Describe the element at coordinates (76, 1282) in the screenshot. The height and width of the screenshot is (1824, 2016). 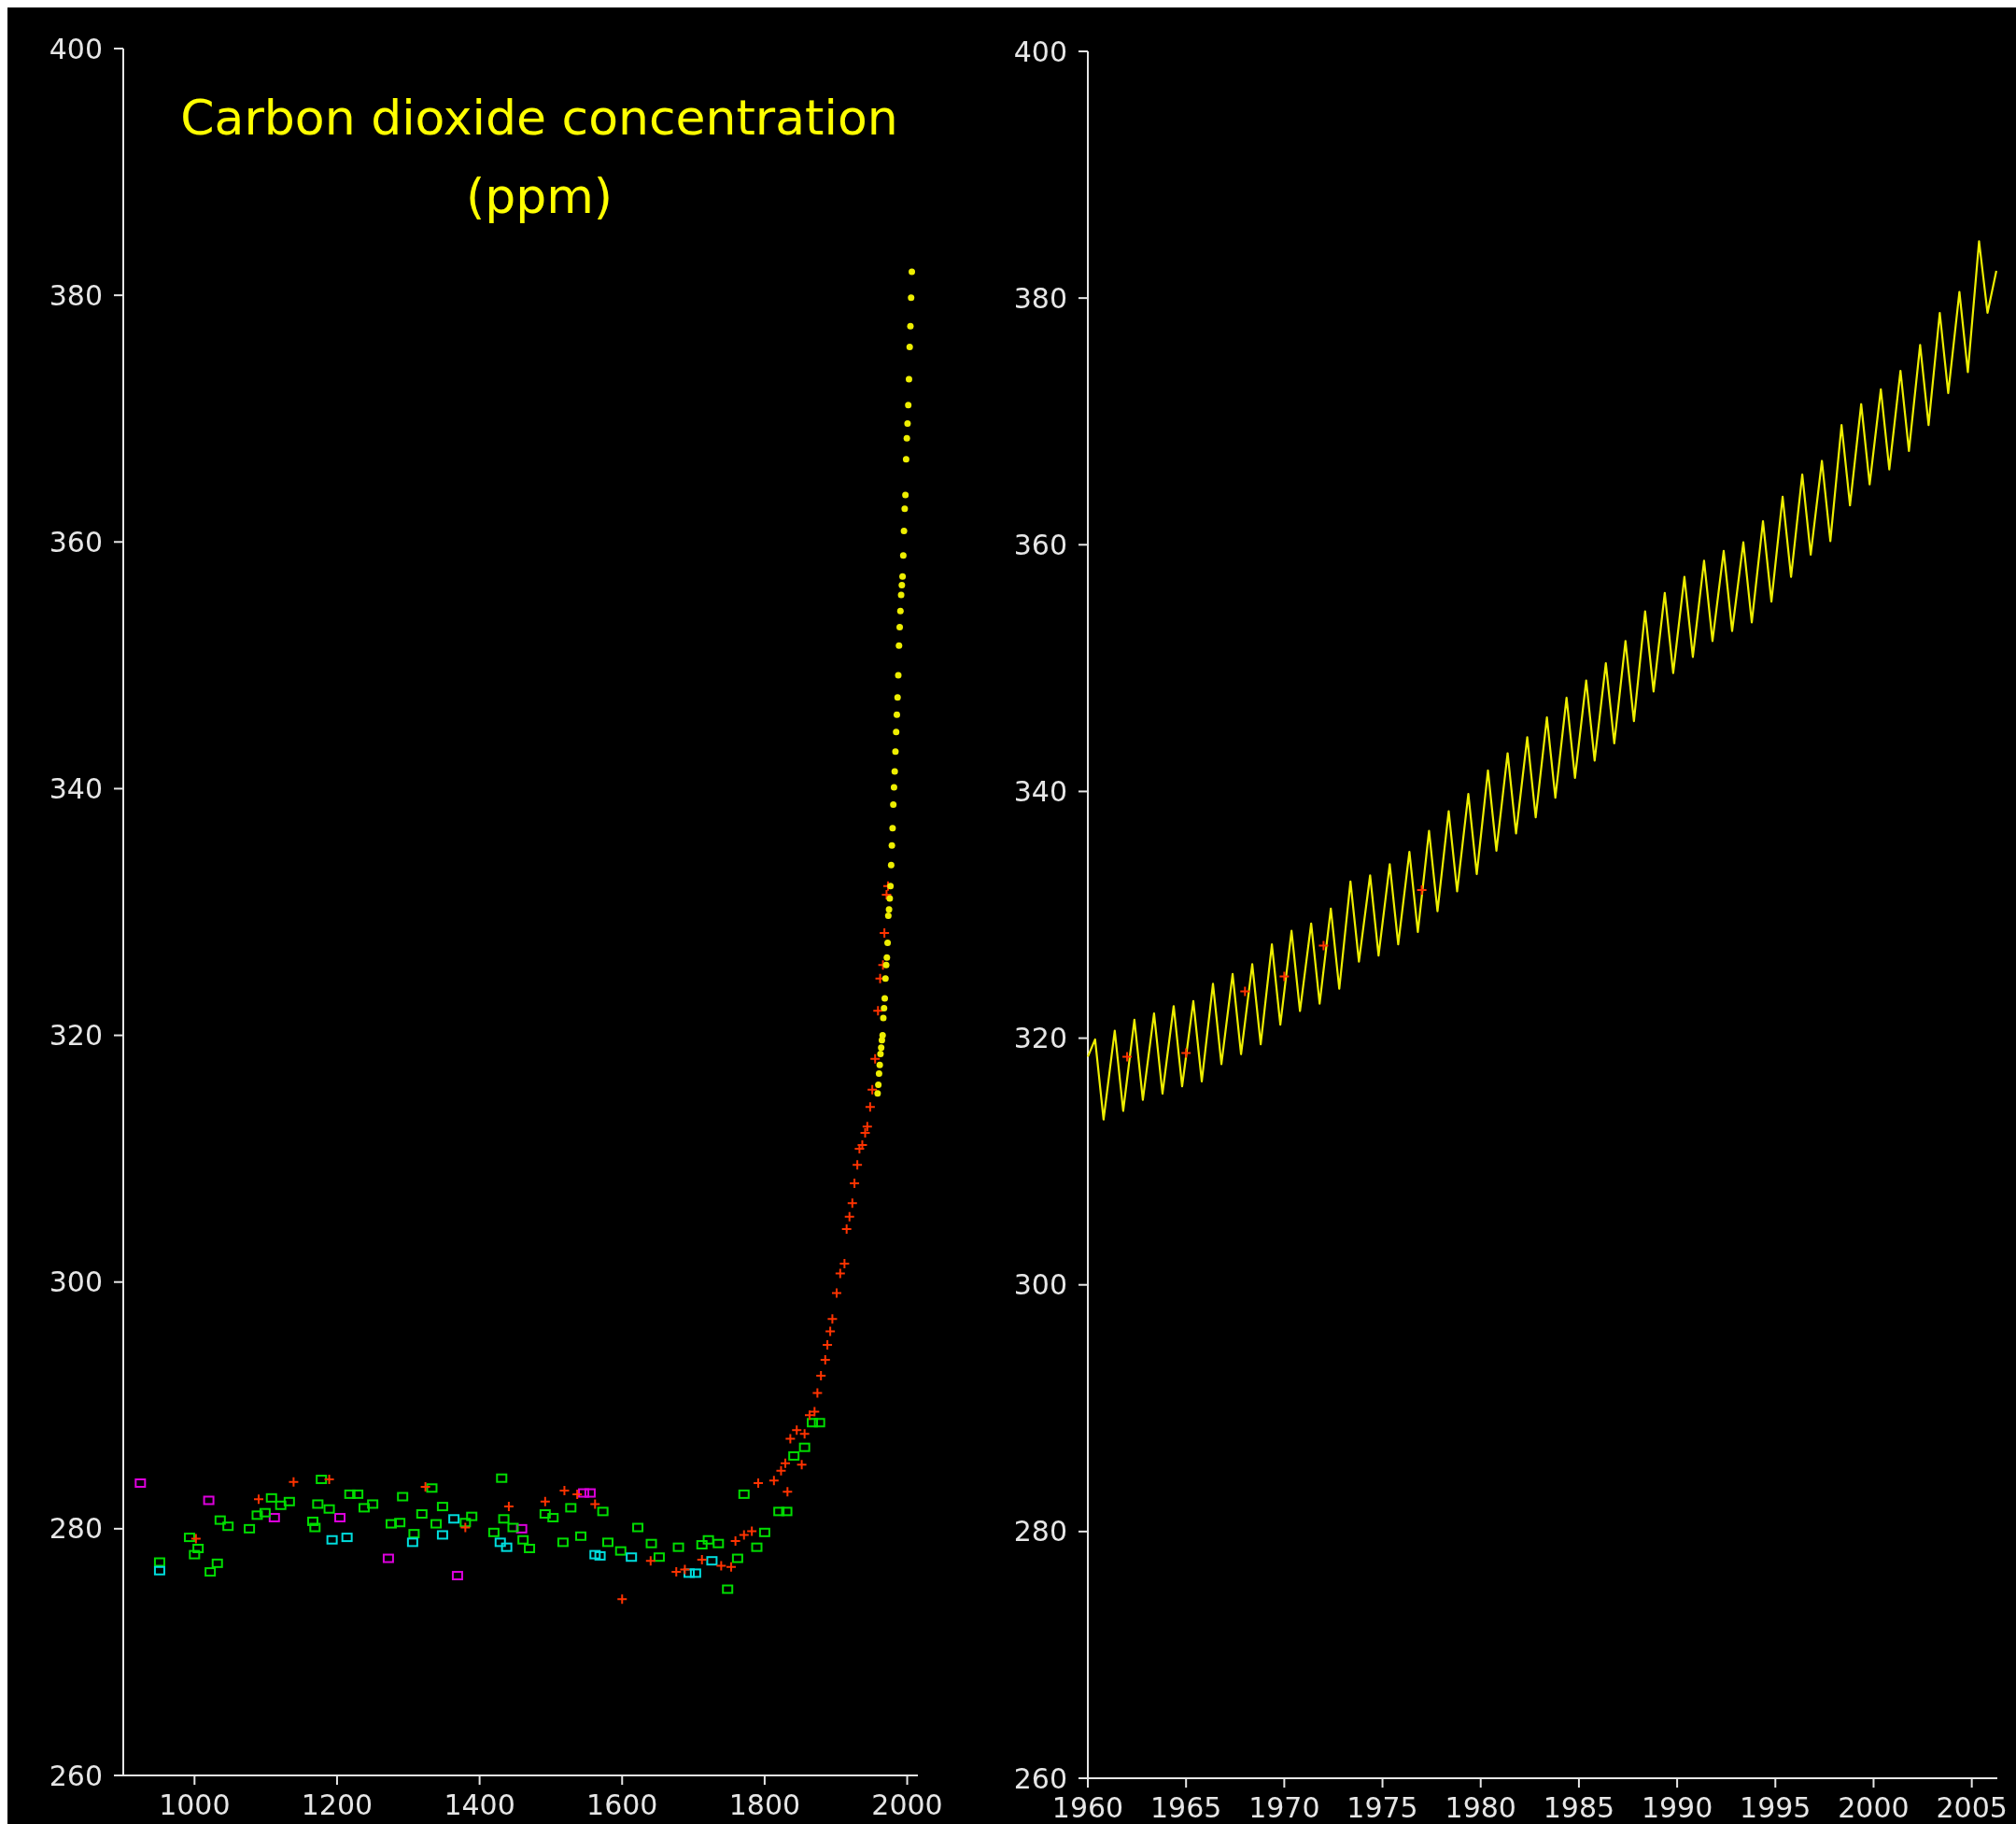
I see `y-tick-label: 300` at that location.